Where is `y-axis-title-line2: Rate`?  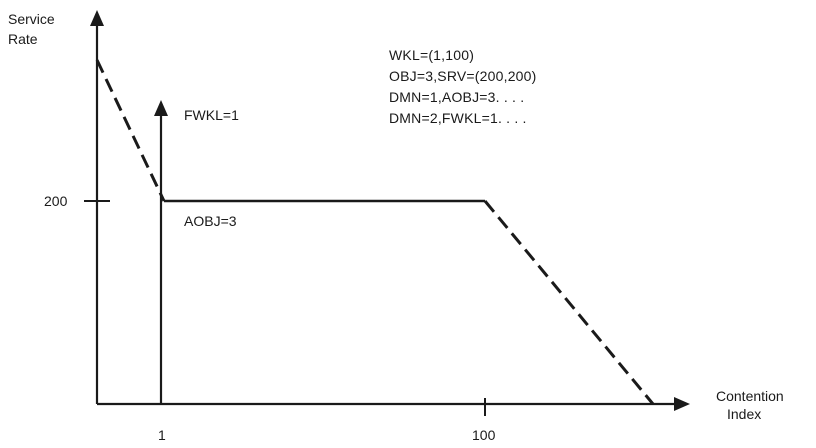 y-axis-title-line2: Rate is located at coordinates (23, 39).